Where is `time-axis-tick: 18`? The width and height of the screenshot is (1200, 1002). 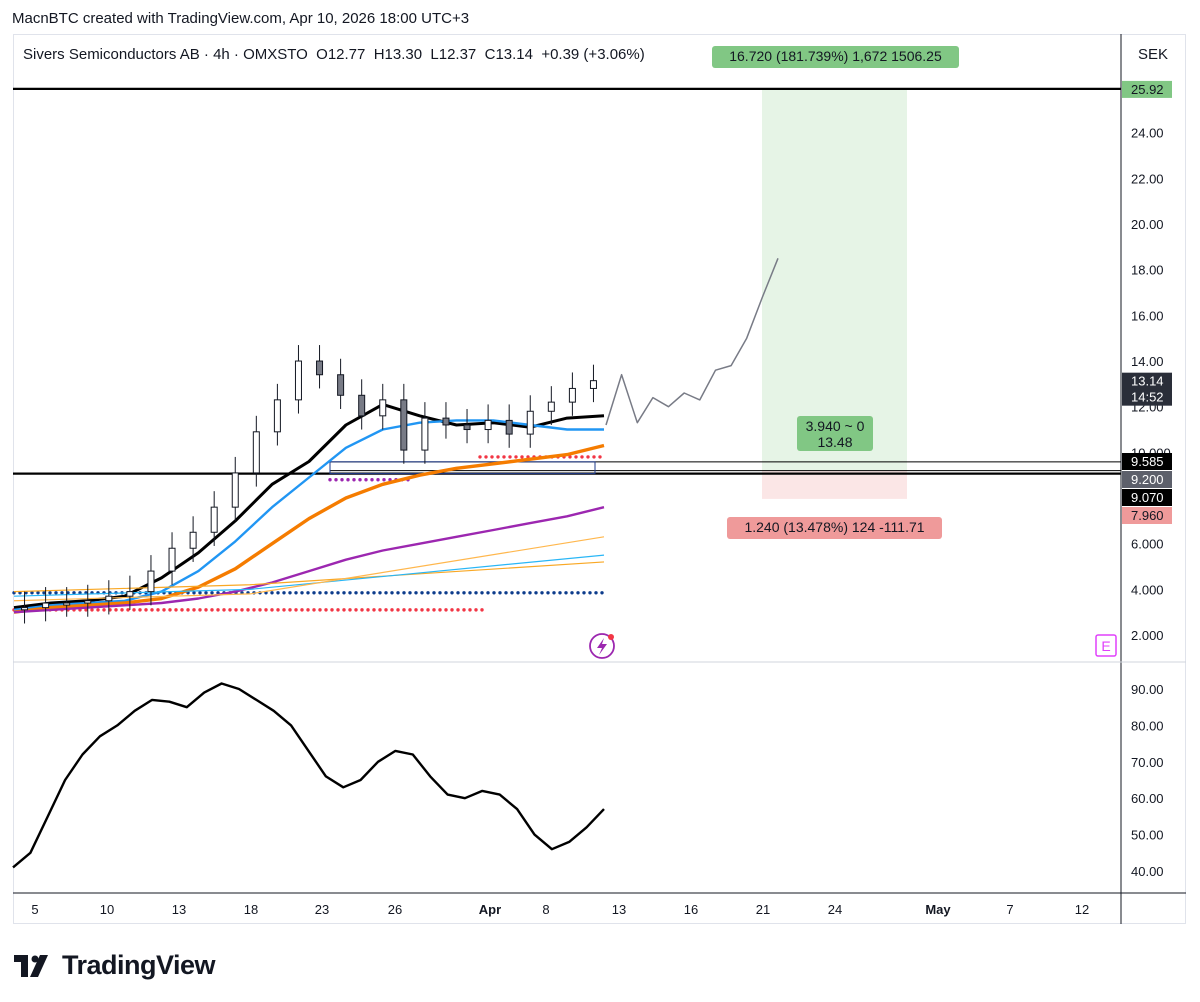 time-axis-tick: 18 is located at coordinates (251, 909).